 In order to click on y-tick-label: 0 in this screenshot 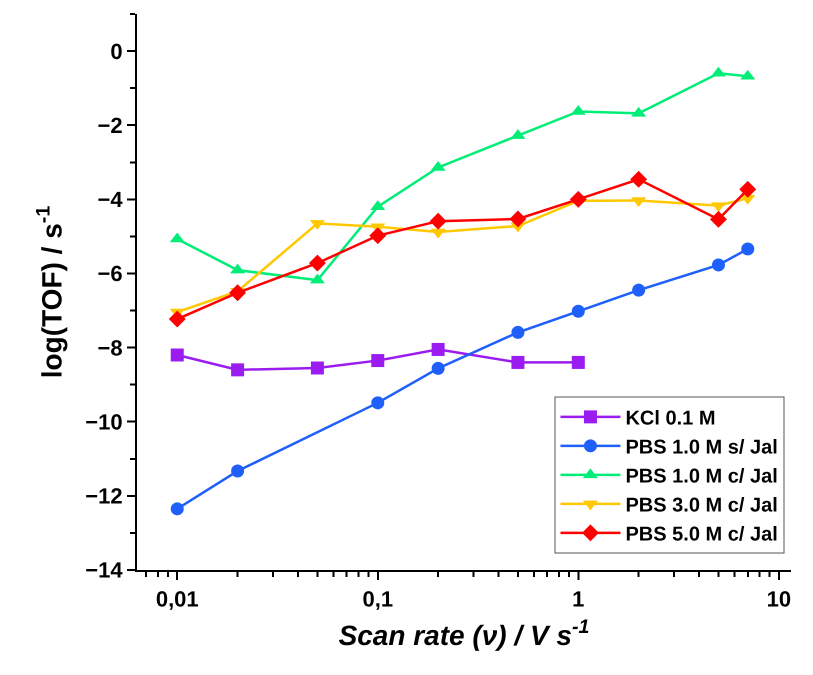, I will do `click(116, 51)`.